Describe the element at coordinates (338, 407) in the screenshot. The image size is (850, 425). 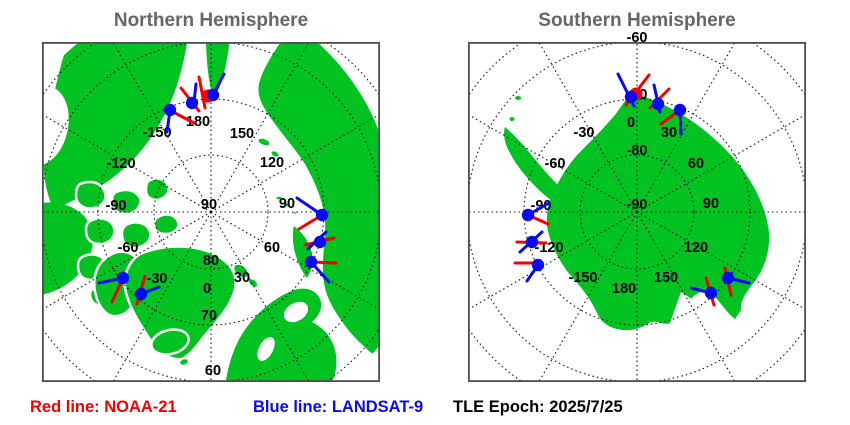
I see `legend-blue-line-landsat9: Blue line: LANDSAT-9` at that location.